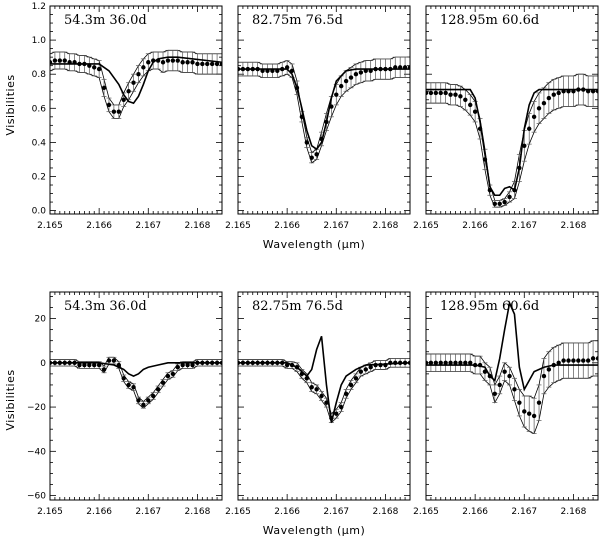 Image resolution: width=600 pixels, height=544 pixels. Describe the element at coordinates (39, 75) in the screenshot. I see `y-tick-label: 0.8` at that location.